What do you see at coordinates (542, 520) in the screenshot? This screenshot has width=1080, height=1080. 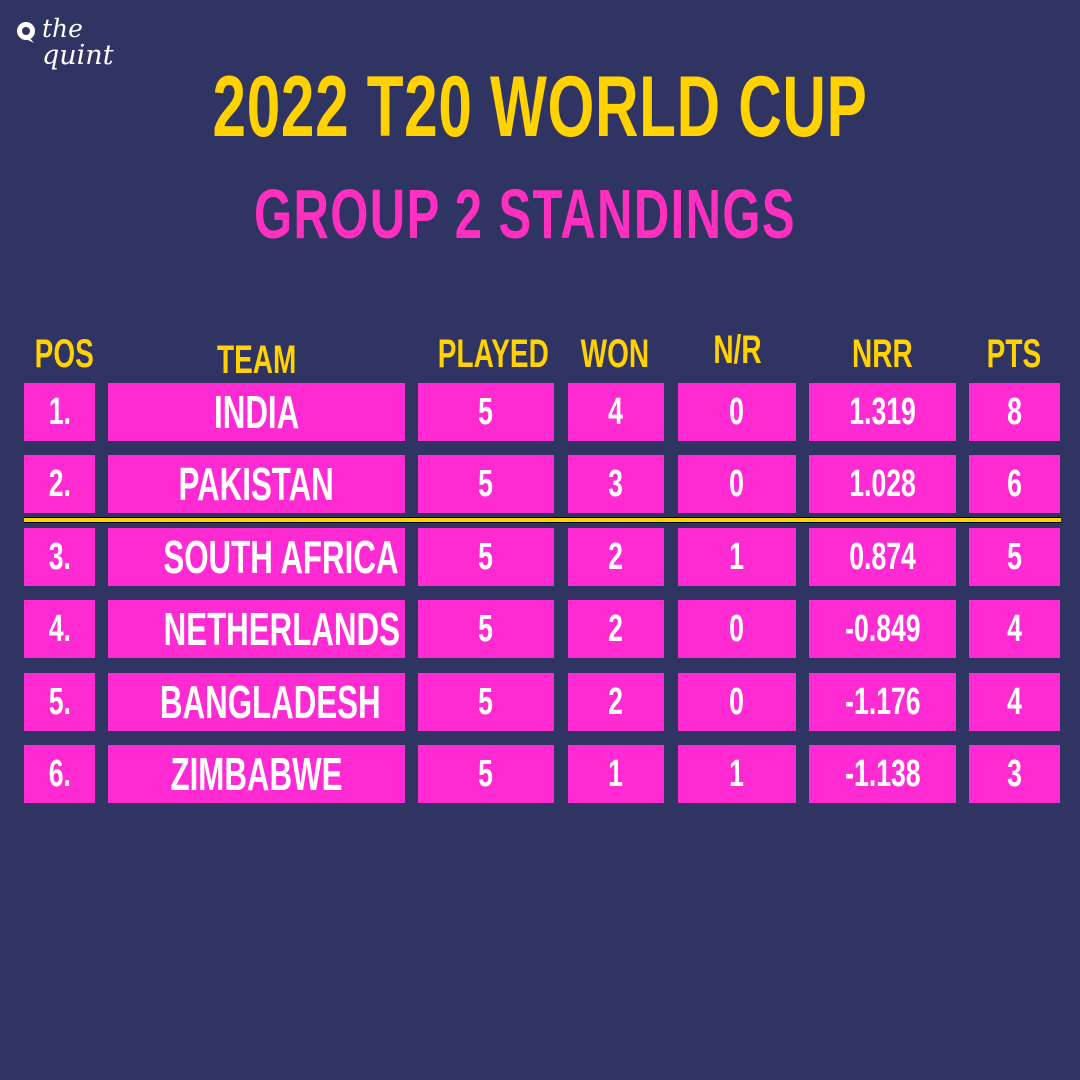 I see `qualification-divider` at bounding box center [542, 520].